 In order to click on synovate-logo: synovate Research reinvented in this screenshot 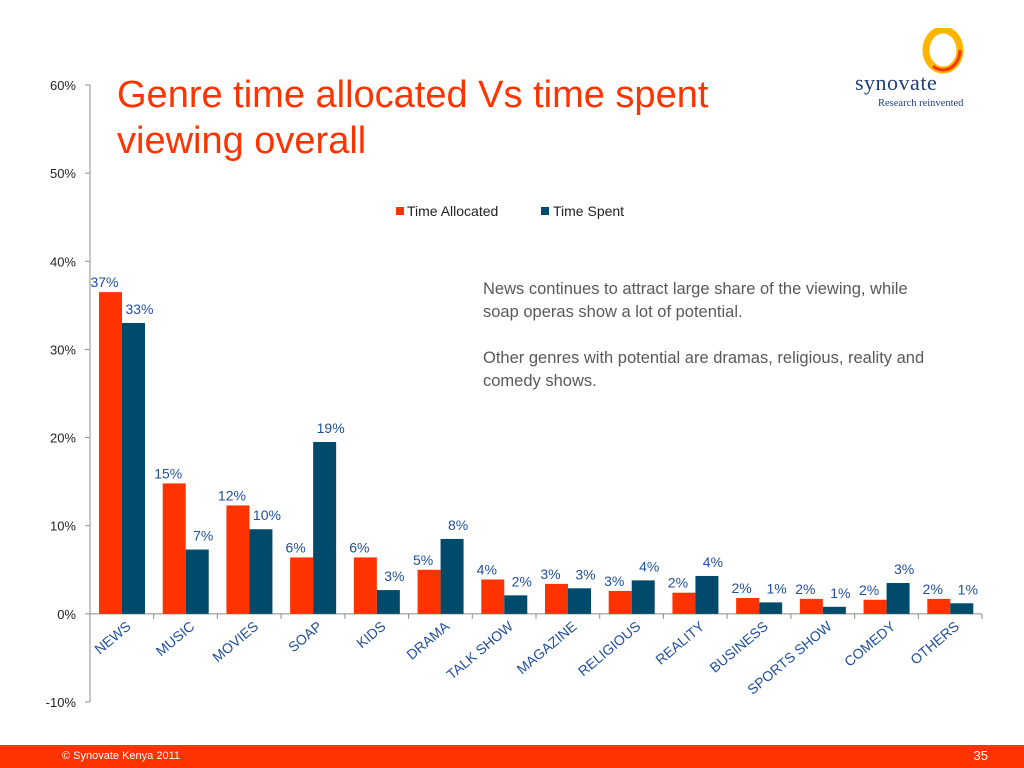, I will do `click(920, 73)`.